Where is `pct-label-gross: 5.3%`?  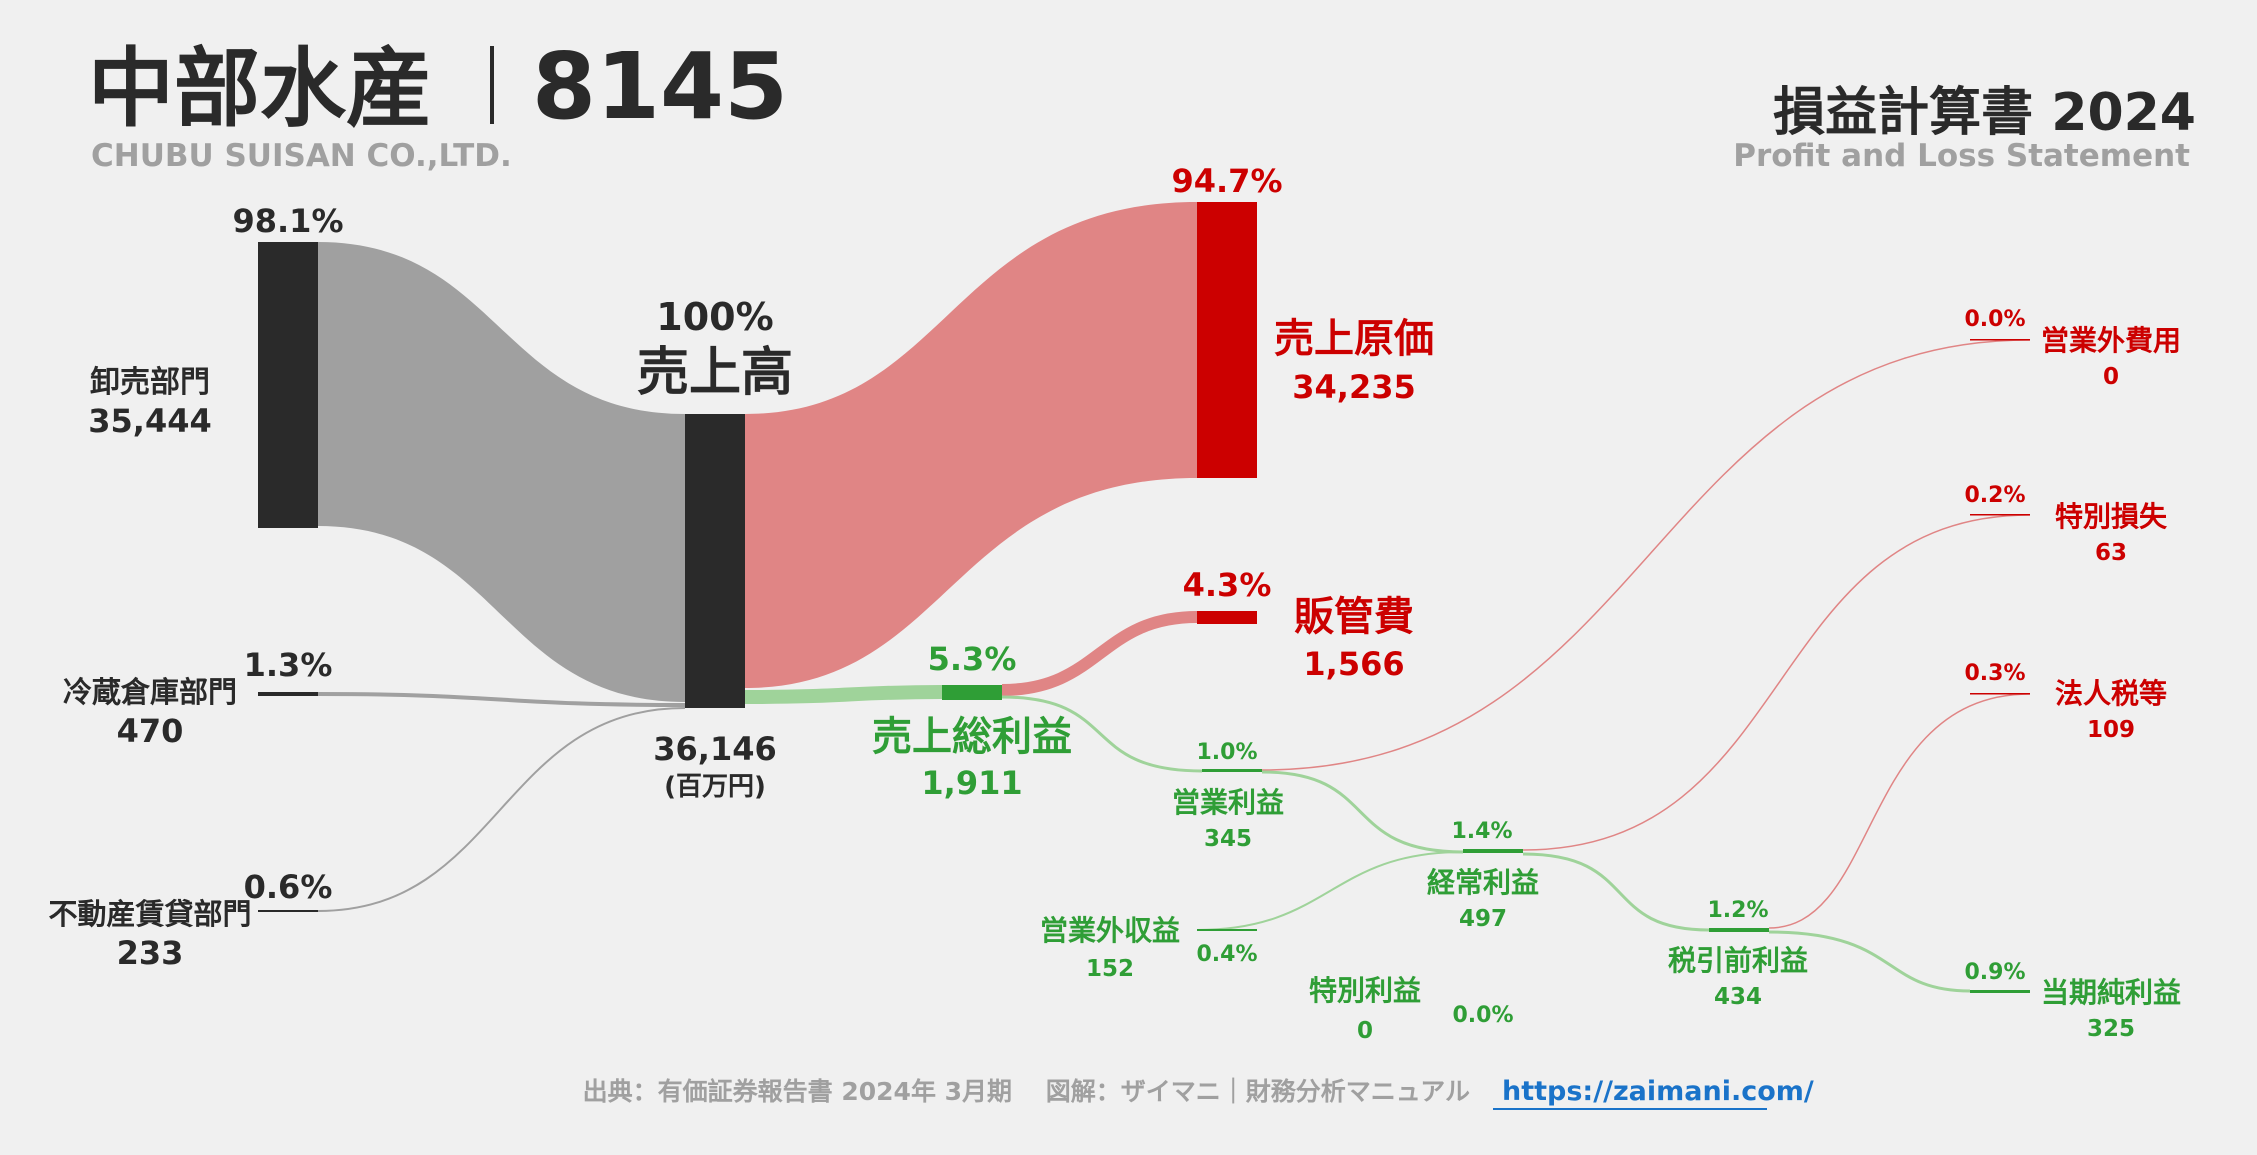 pct-label-gross: 5.3% is located at coordinates (972, 659).